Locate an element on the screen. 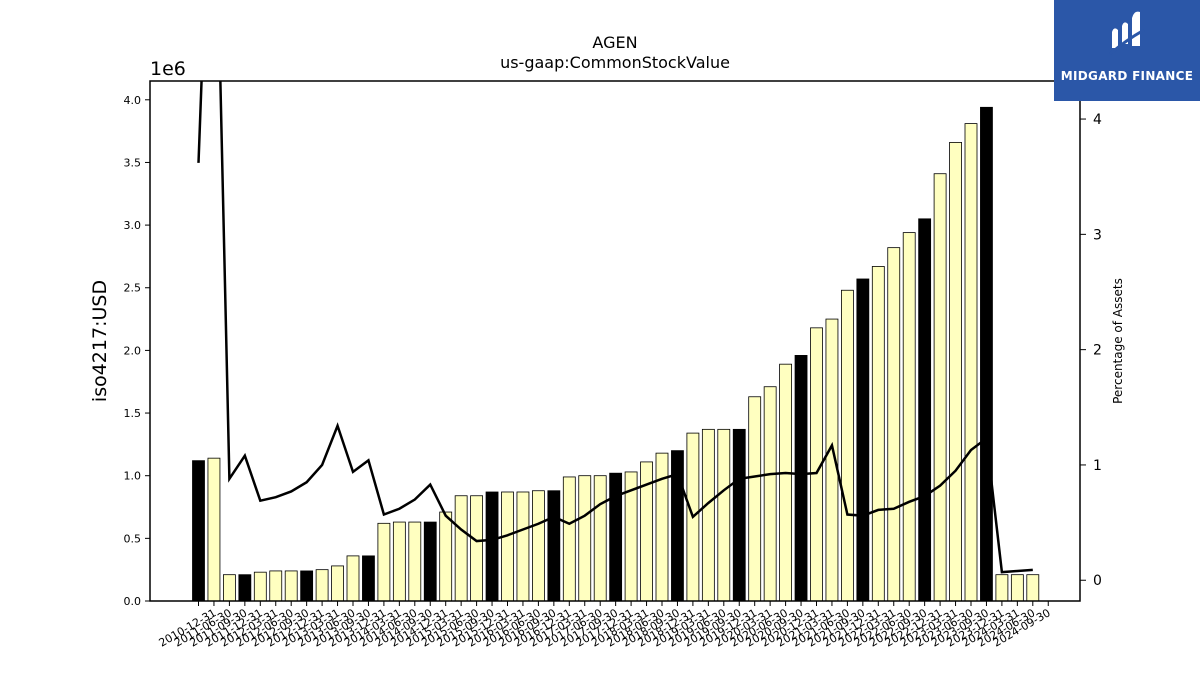  y2-tick-label: 3 is located at coordinates (1097, 235).